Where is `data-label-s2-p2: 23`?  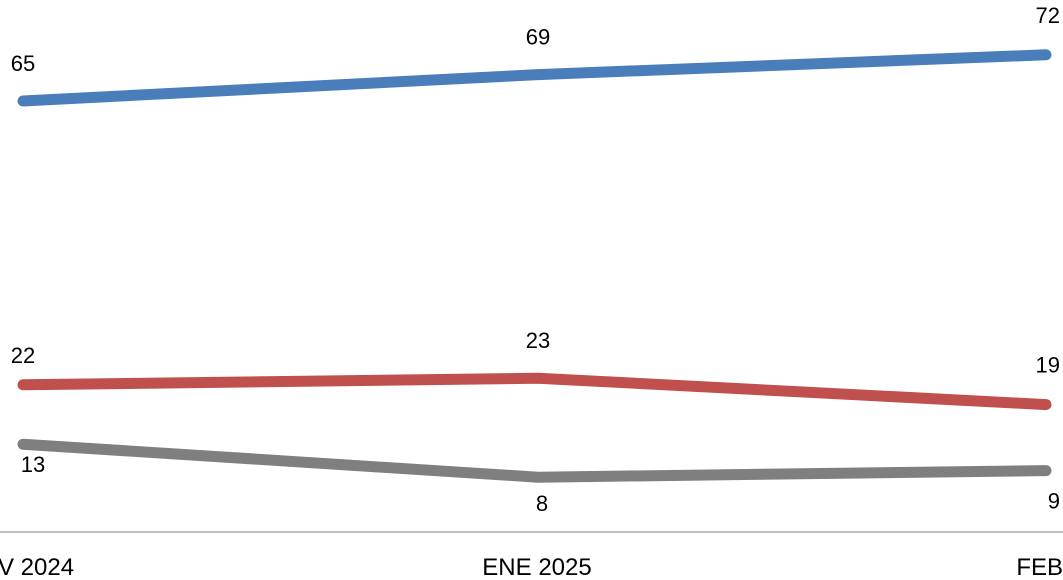
data-label-s2-p2: 23 is located at coordinates (538, 340).